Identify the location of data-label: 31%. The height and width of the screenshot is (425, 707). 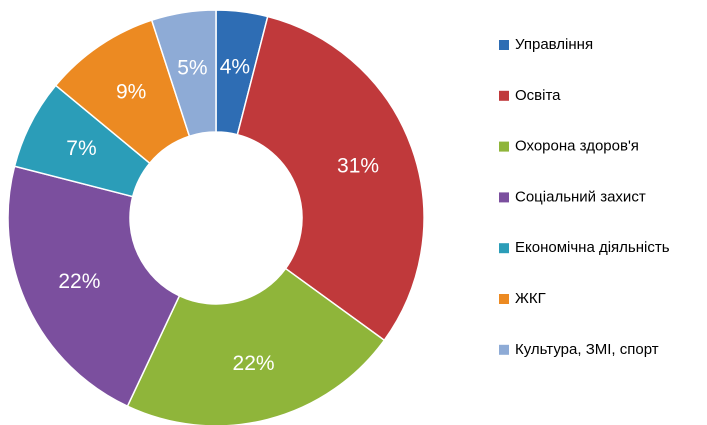
(358, 165).